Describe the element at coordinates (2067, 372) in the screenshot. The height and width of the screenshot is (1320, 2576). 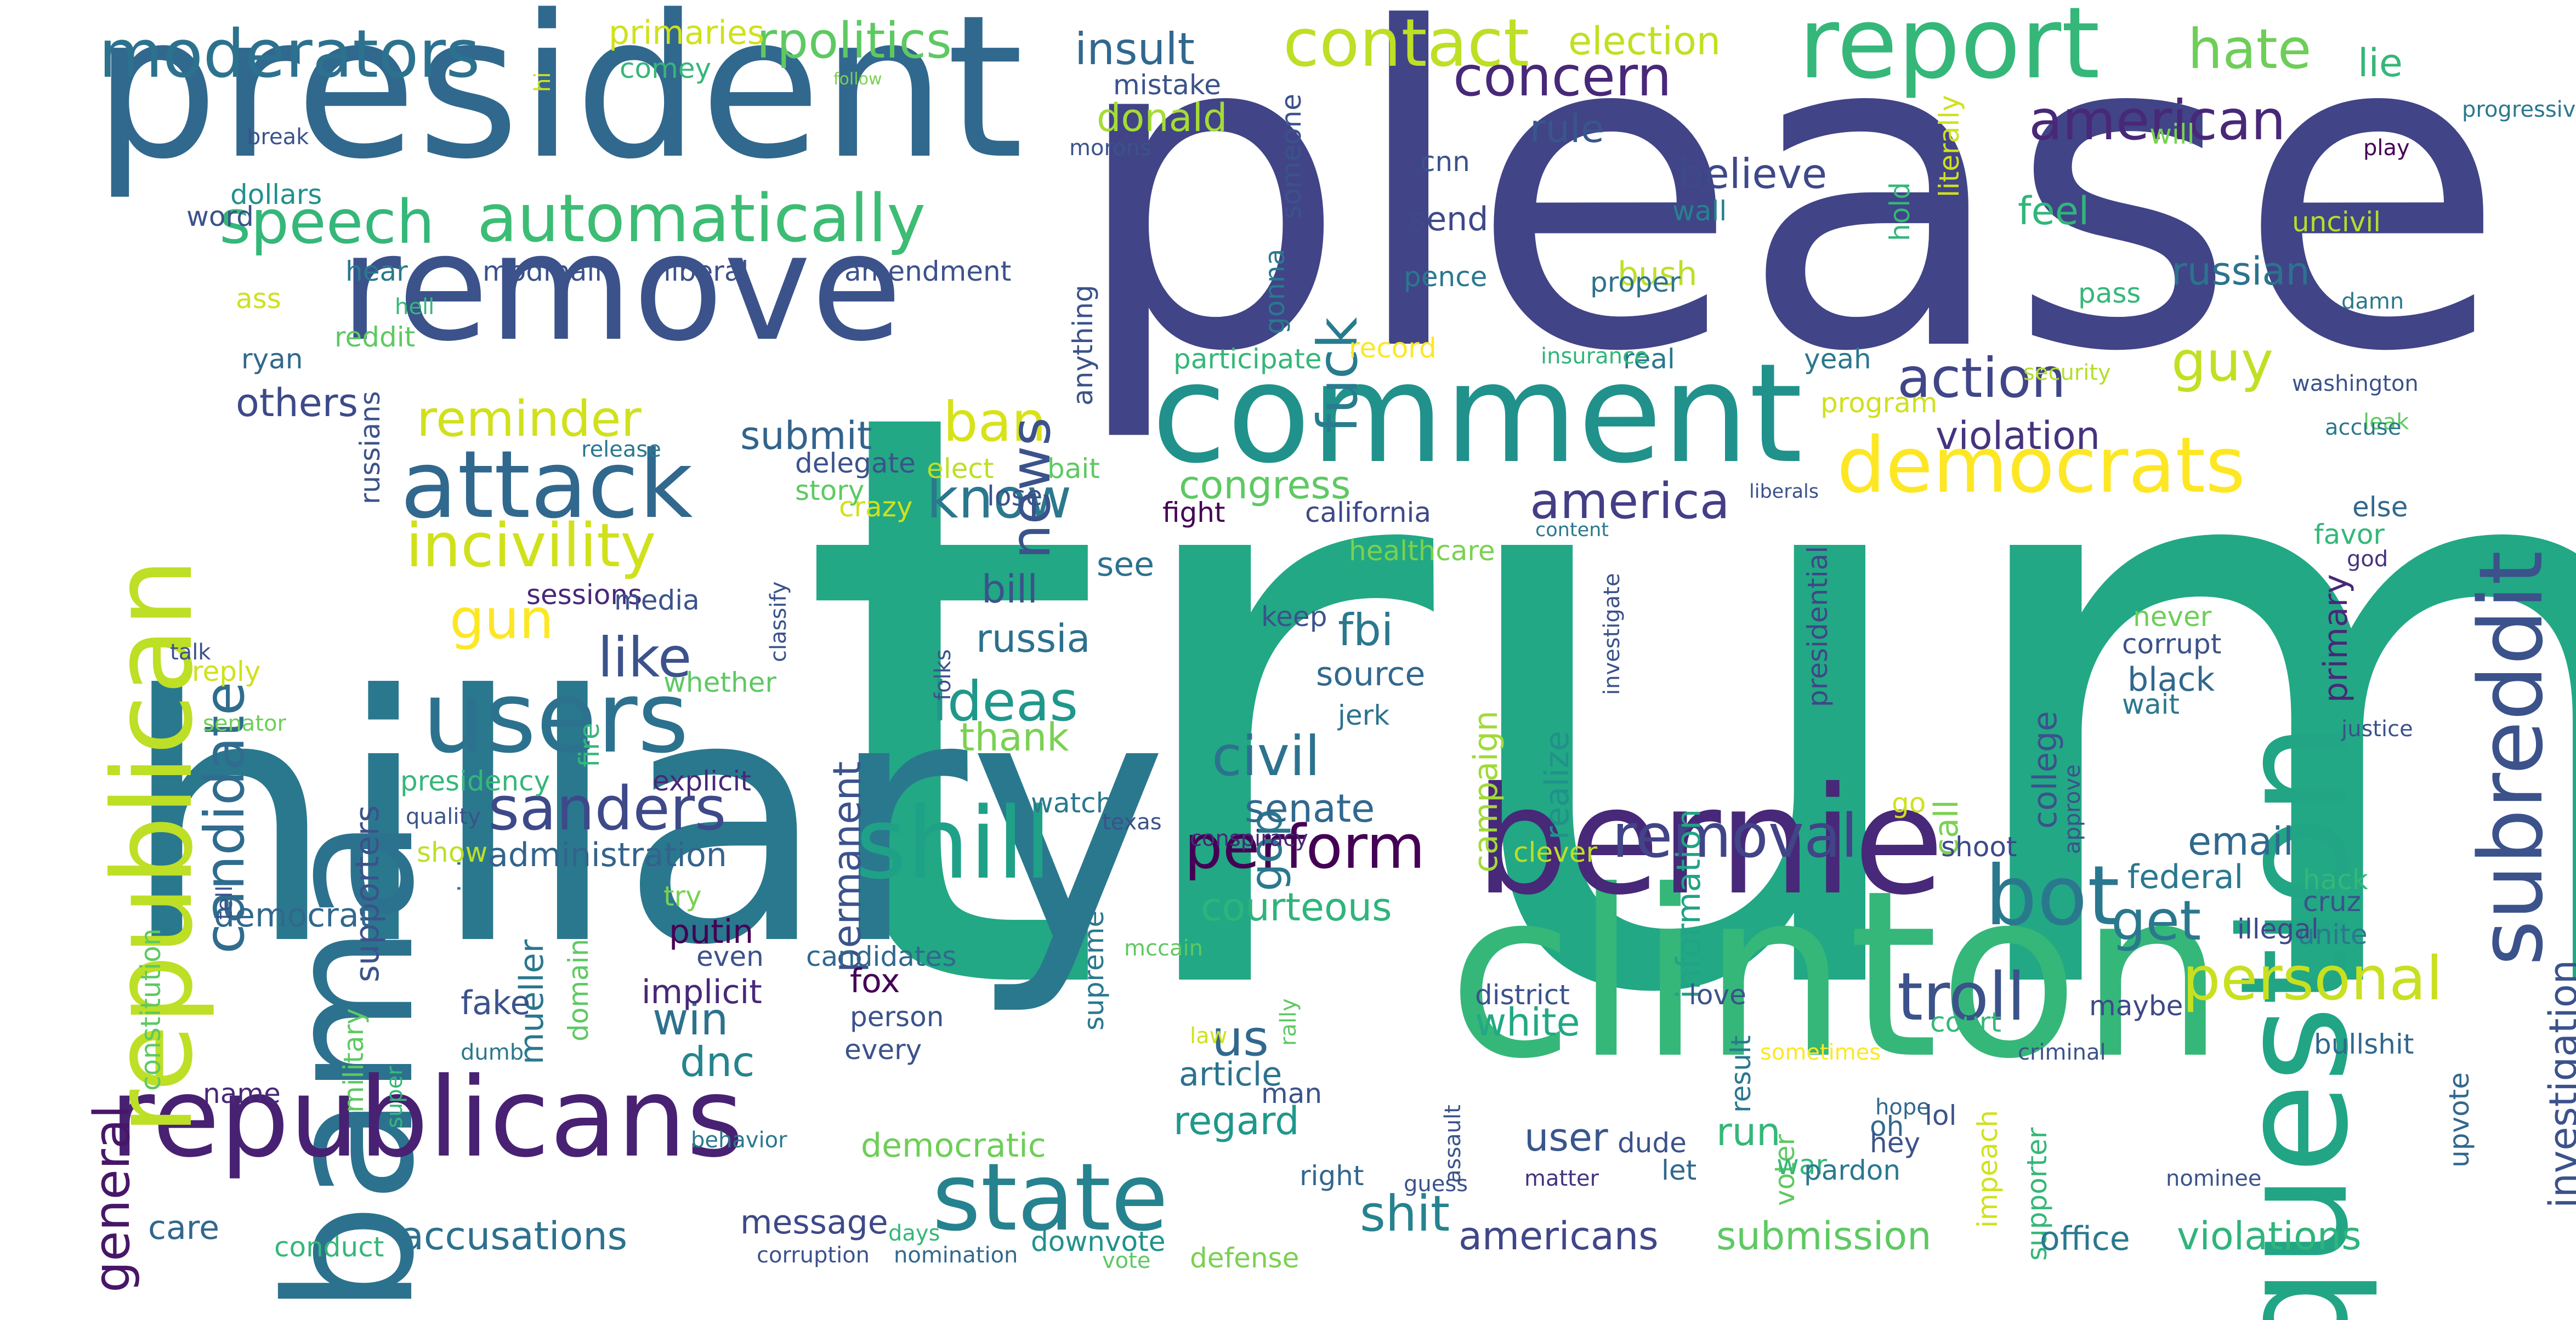
I see `word-security: security` at that location.